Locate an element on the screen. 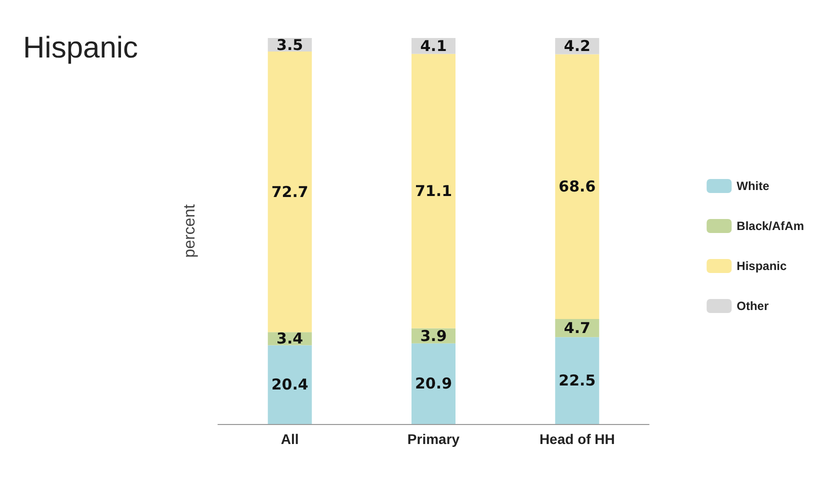  data-label: 72.7 is located at coordinates (289, 191).